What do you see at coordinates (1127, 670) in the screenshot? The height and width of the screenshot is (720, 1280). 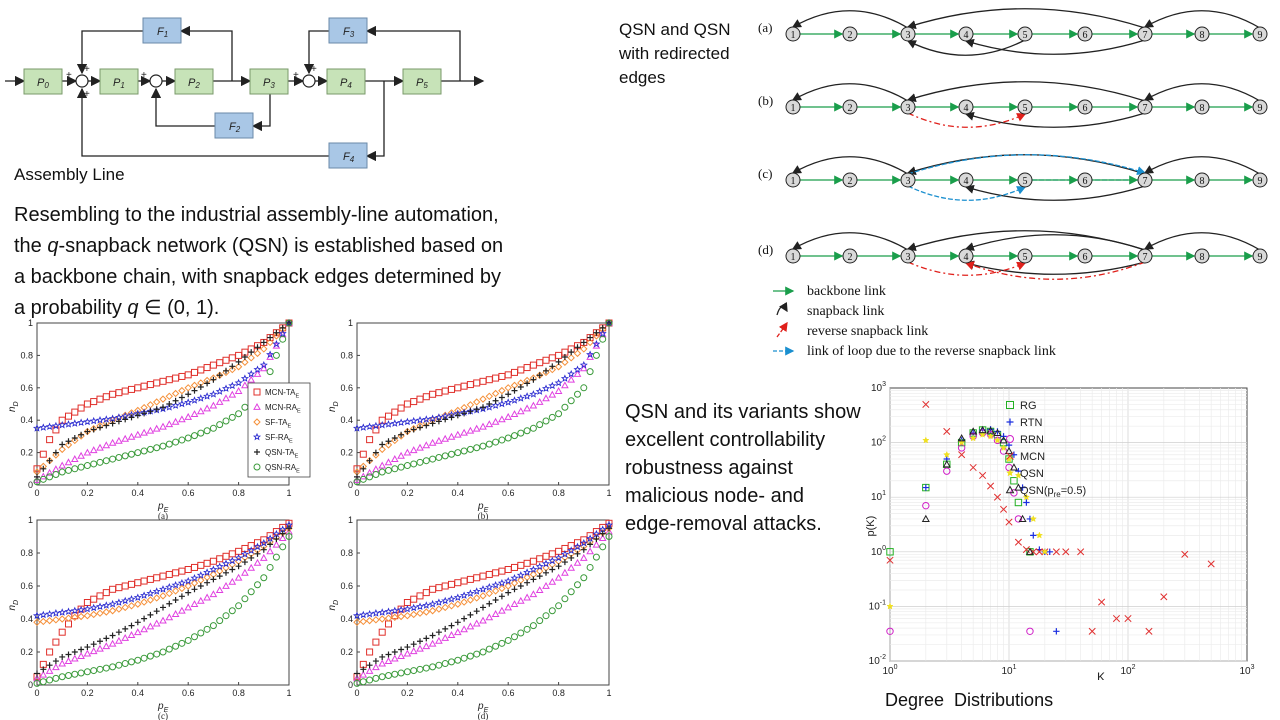 I see `x-tick-label: 10²` at bounding box center [1127, 670].